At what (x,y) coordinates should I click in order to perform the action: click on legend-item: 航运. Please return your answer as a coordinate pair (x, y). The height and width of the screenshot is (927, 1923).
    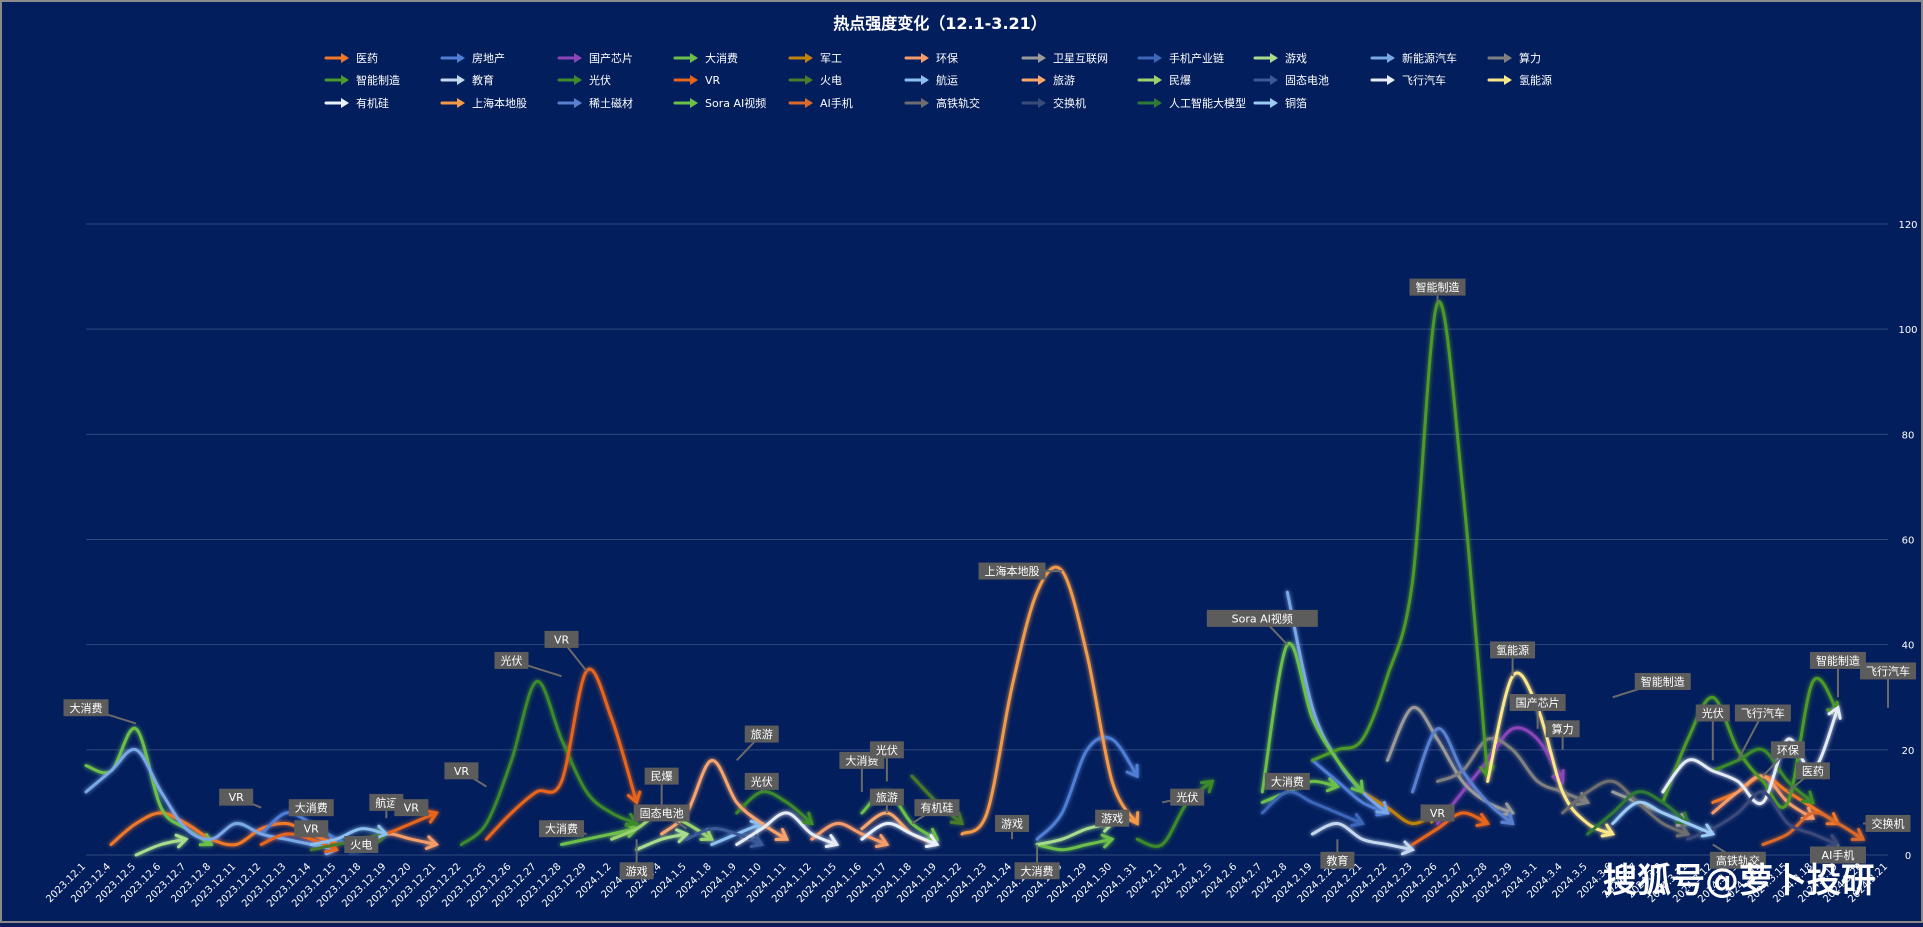
    Looking at the image, I should click on (931, 80).